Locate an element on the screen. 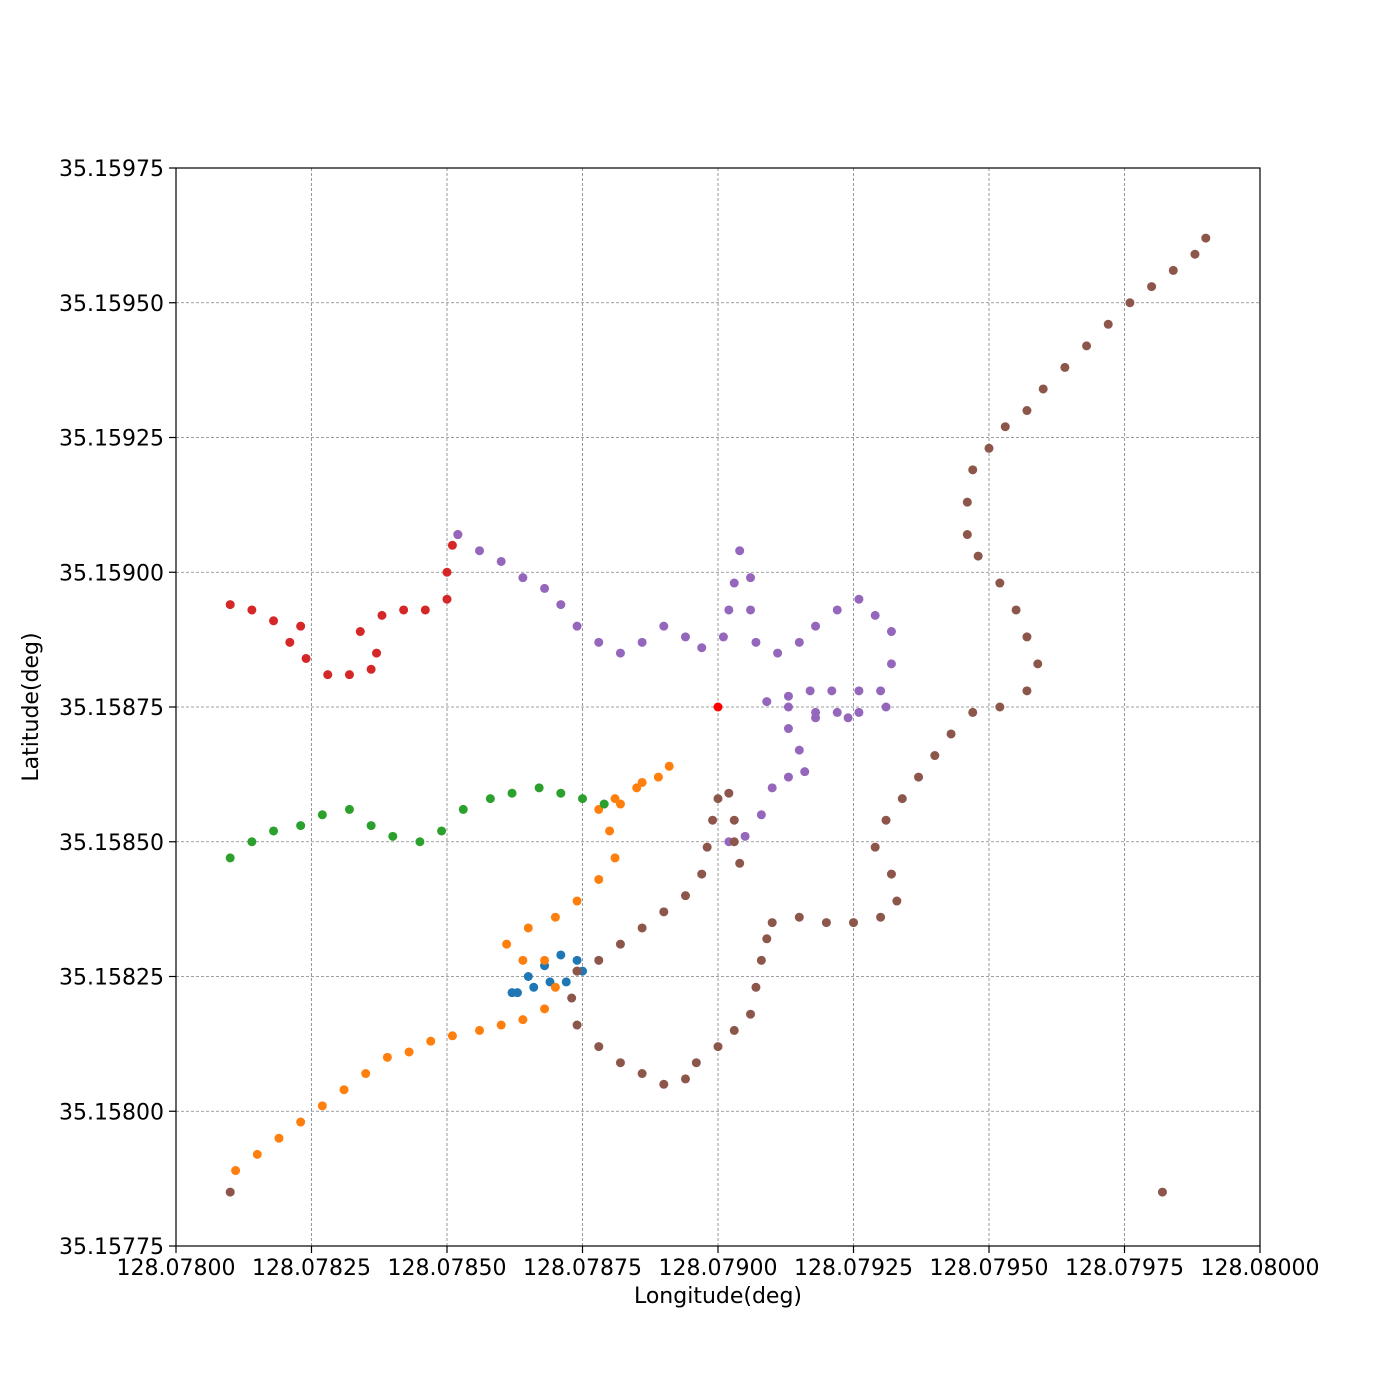 The height and width of the screenshot is (1400, 1400). x-tick-label: 128.07800 is located at coordinates (176, 1268).